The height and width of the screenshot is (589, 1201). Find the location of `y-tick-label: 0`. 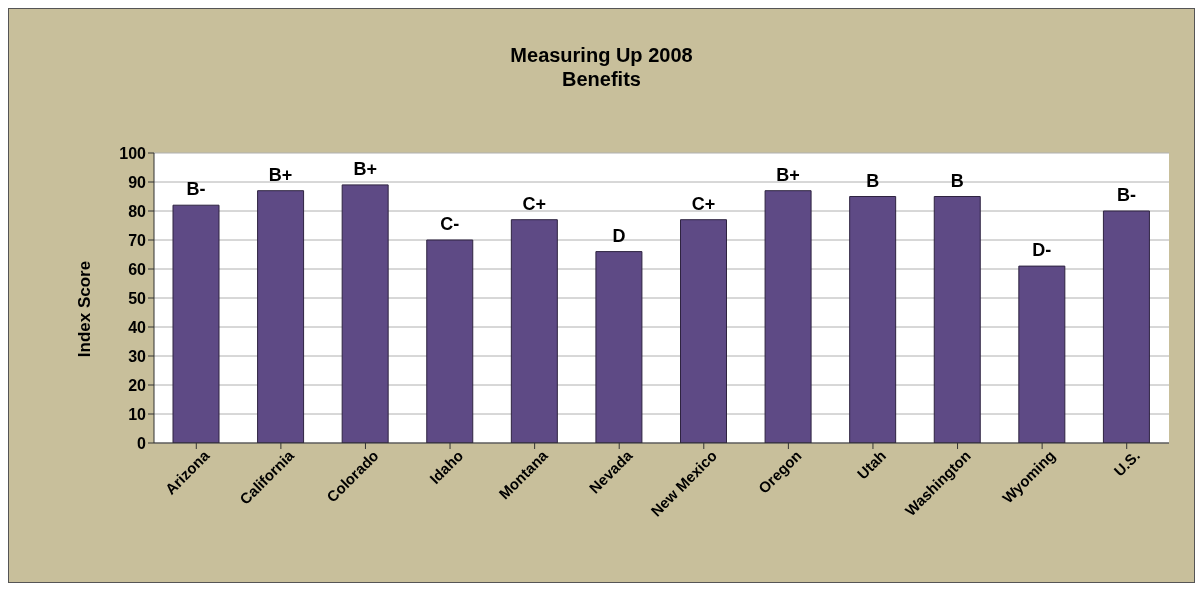

y-tick-label: 0 is located at coordinates (142, 443).